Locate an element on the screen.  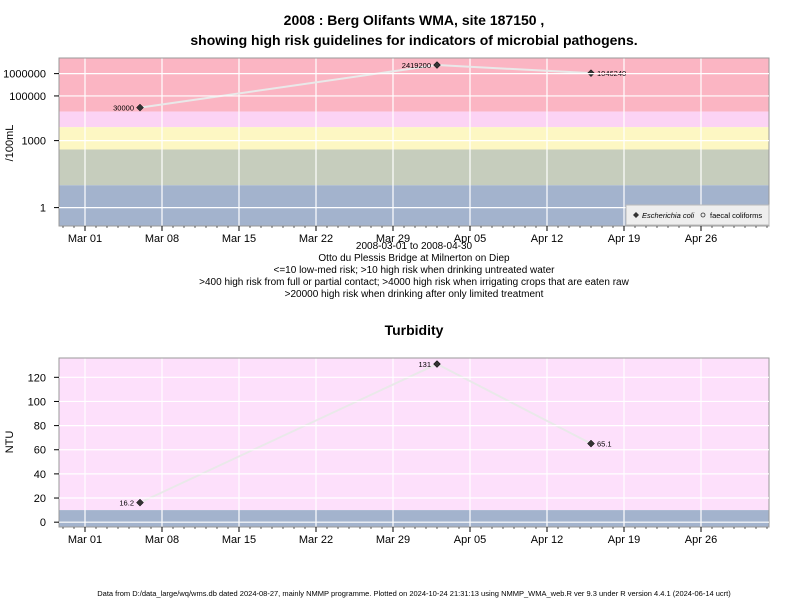
data-label: 2419200 is located at coordinates (416, 65).